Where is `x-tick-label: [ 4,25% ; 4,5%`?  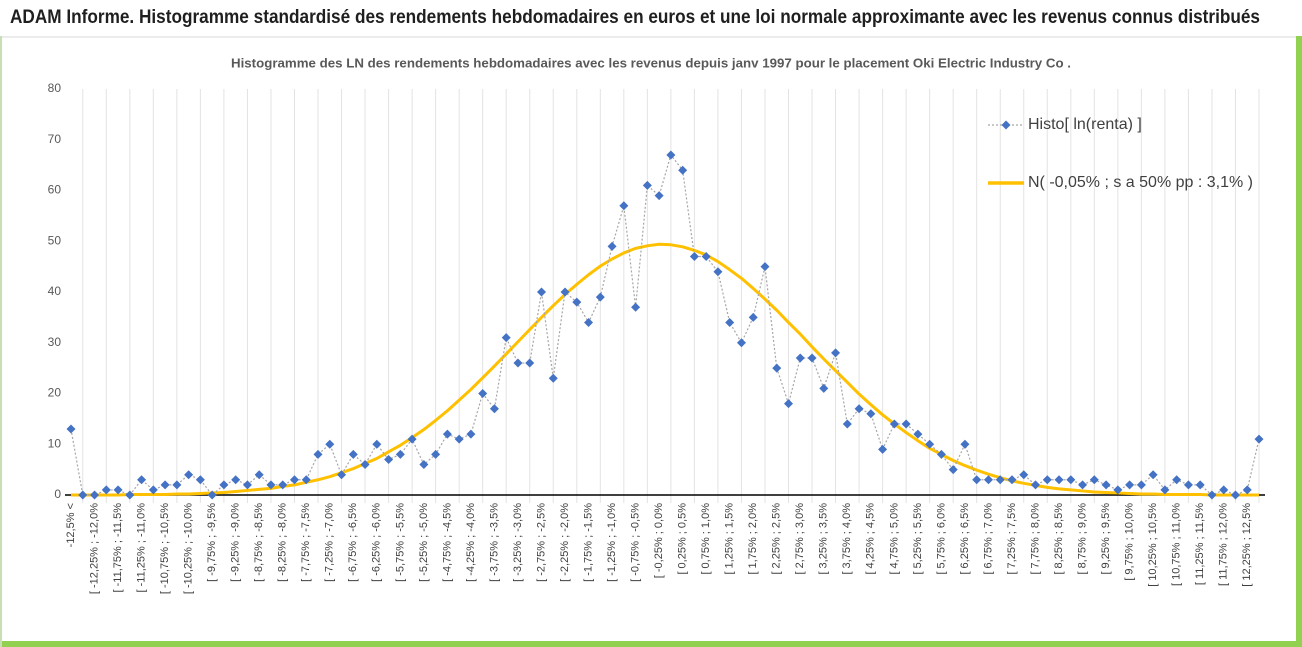
x-tick-label: [ 4,25% ; 4,5% is located at coordinates (871, 539).